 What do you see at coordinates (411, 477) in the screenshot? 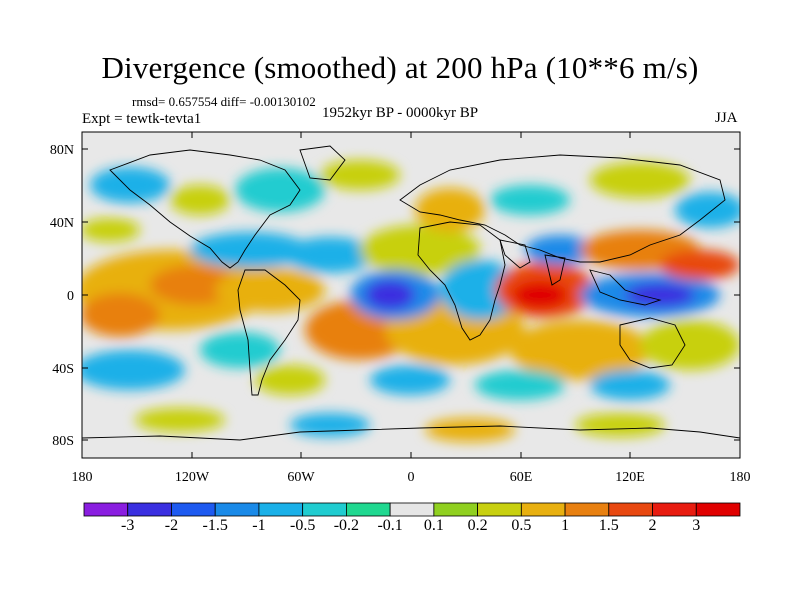
I see `lon-label-0: 0` at bounding box center [411, 477].